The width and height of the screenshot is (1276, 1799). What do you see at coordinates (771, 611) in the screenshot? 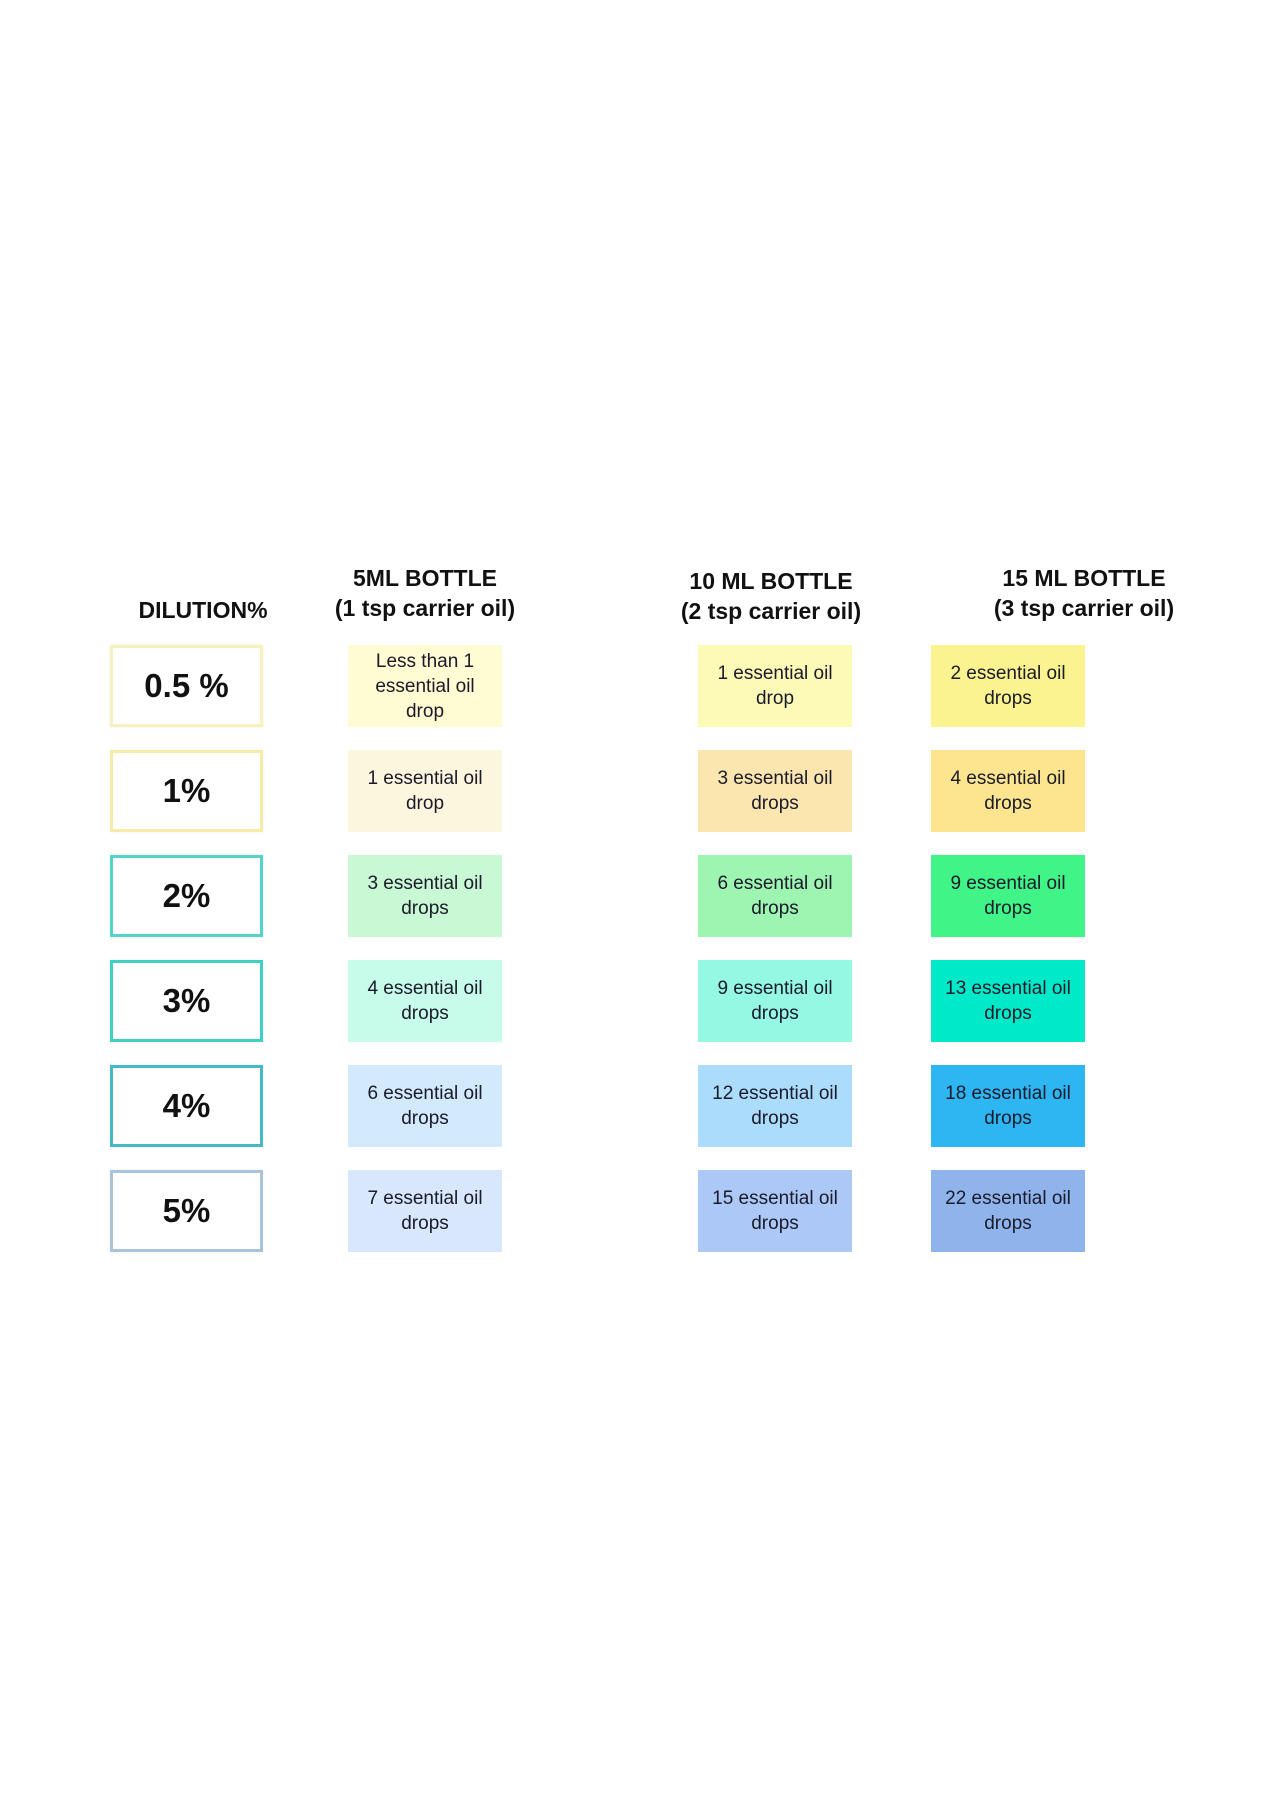
I see `header-10ml-sub: (2 tsp carrier oil)` at bounding box center [771, 611].